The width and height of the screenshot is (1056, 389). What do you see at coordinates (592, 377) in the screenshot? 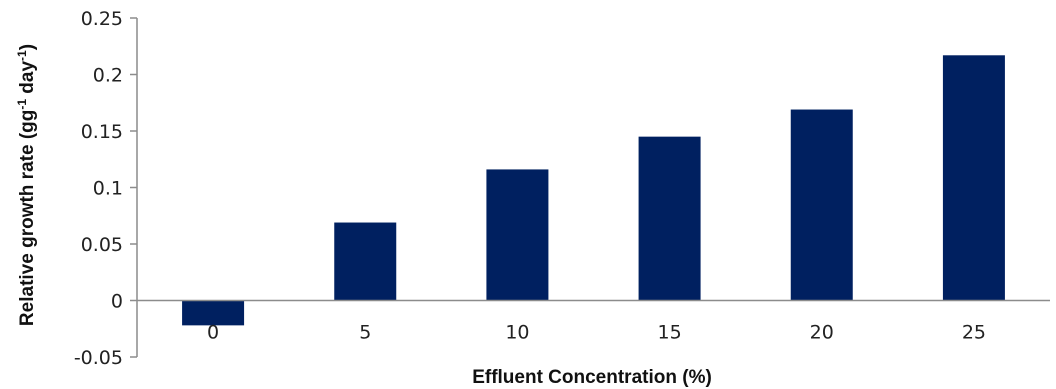
I see `x-axis-title: Effluent Concentration (%)` at bounding box center [592, 377].